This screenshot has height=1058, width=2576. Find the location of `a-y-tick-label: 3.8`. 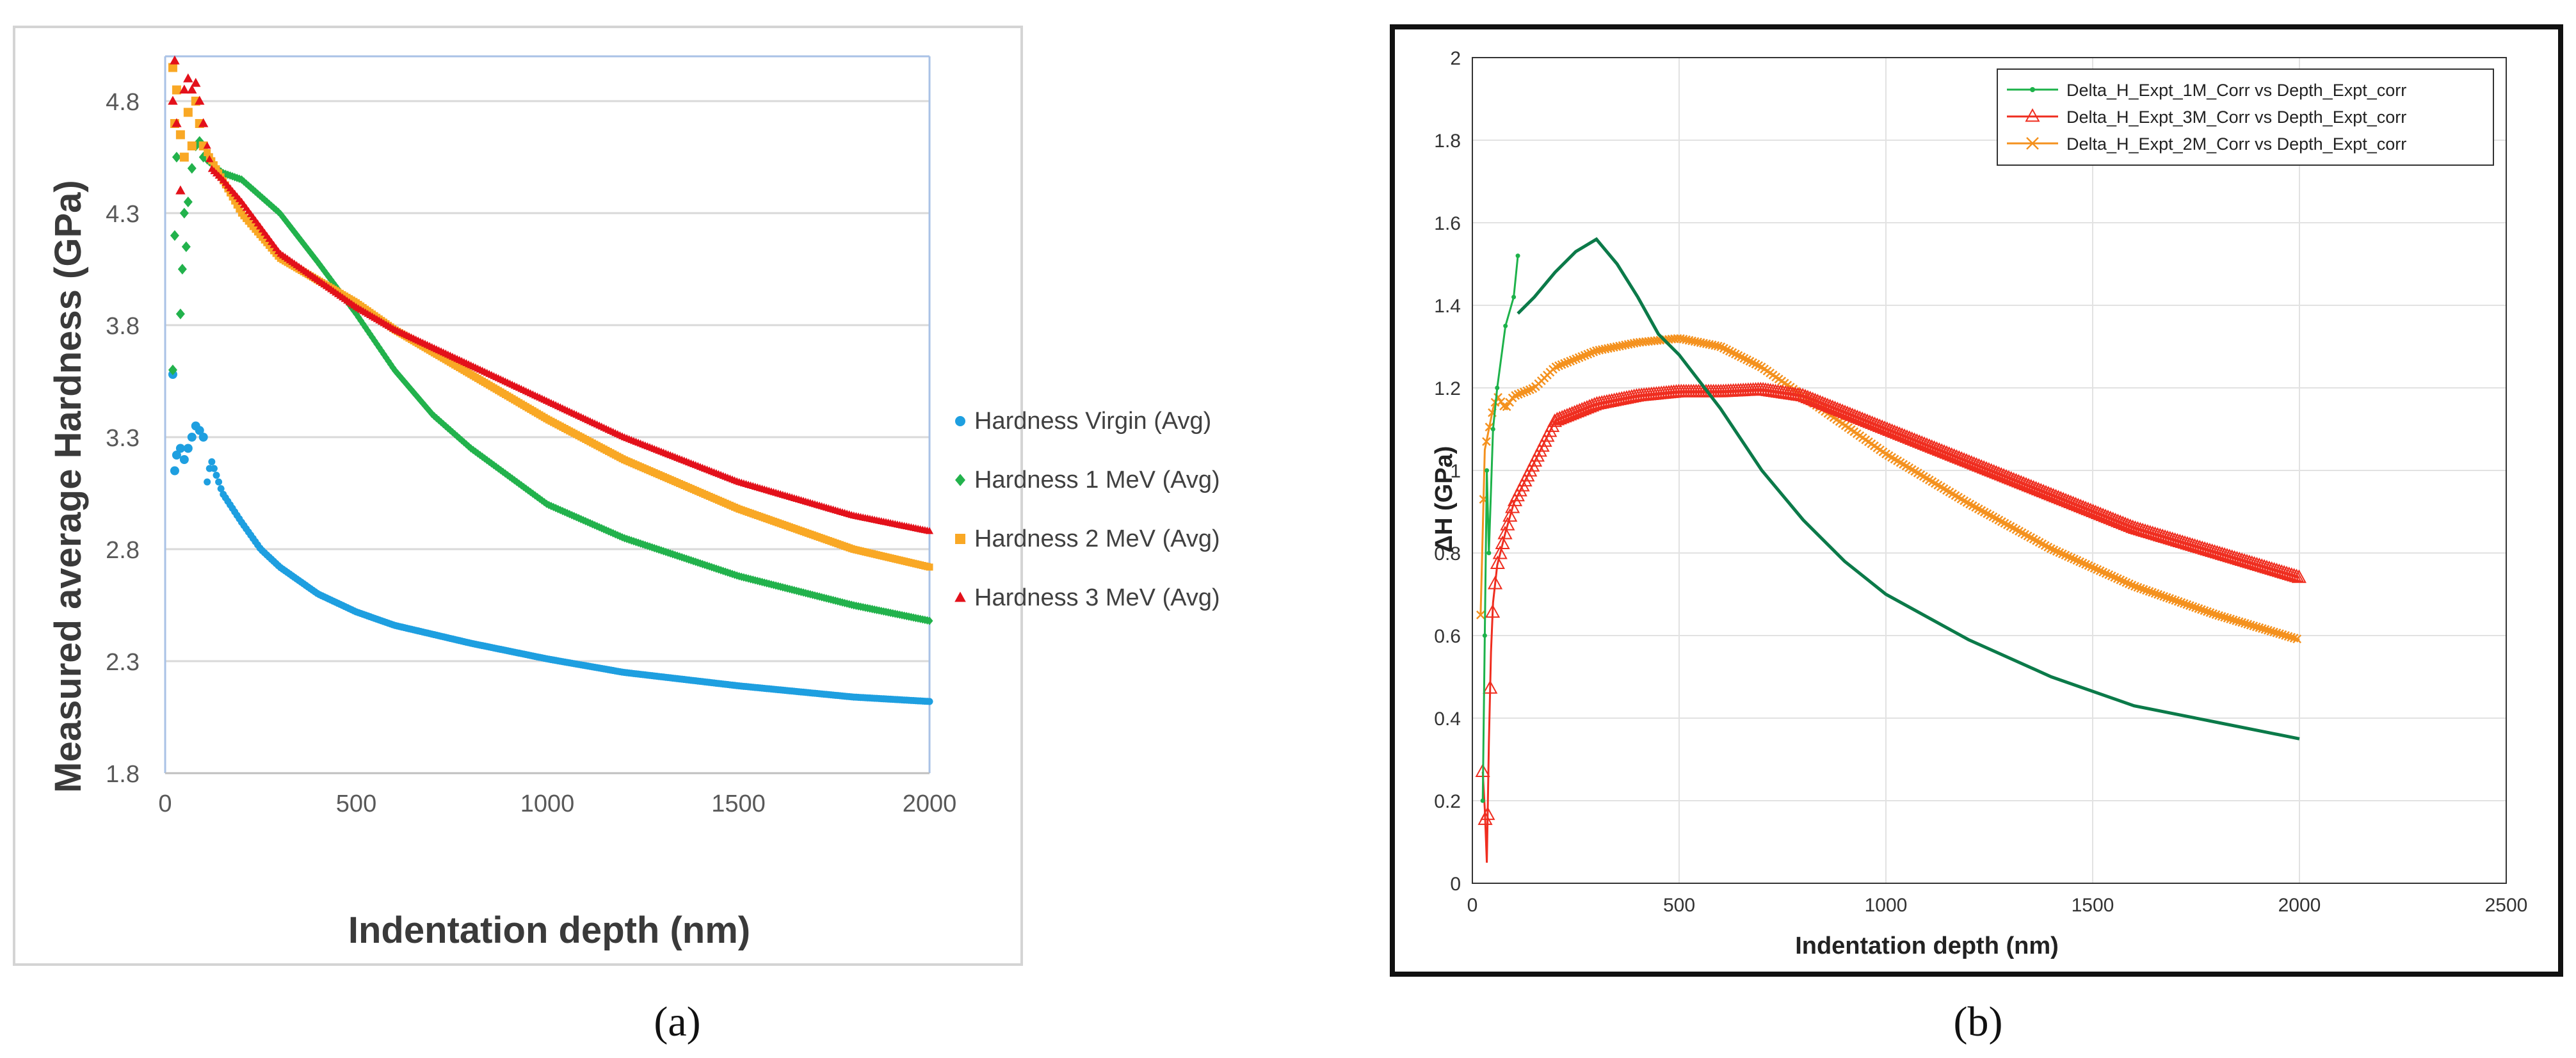

a-y-tick-label: 3.8 is located at coordinates (123, 326).